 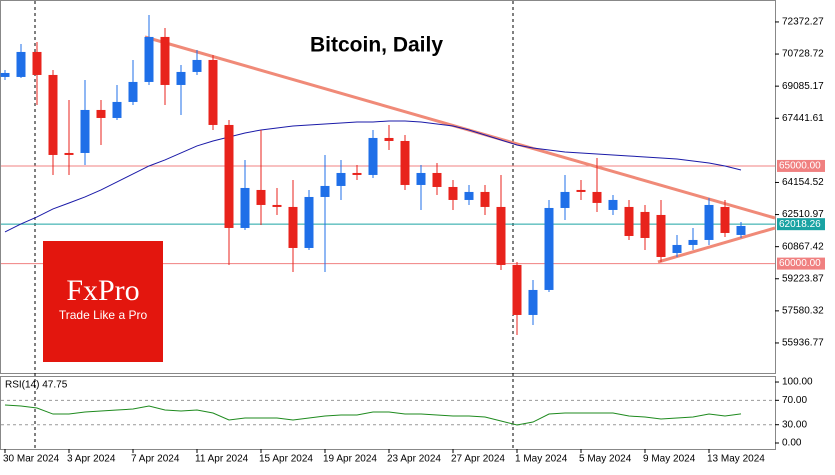 I want to click on y-tick-label: 72372.27, so click(x=803, y=22).